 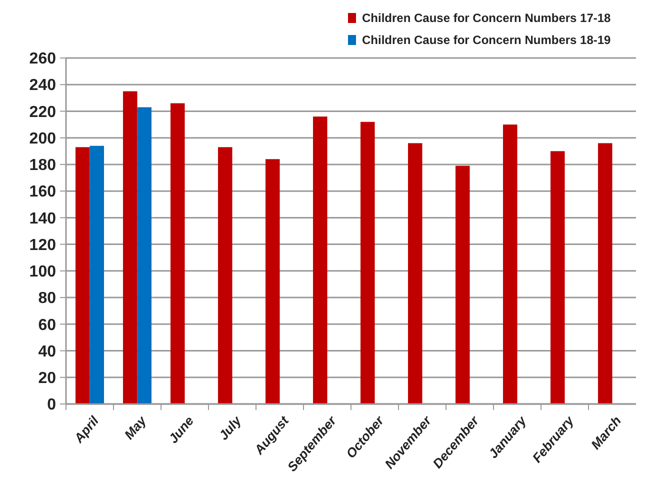 What do you see at coordinates (42, 245) in the screenshot?
I see `y-tick-label: 120` at bounding box center [42, 245].